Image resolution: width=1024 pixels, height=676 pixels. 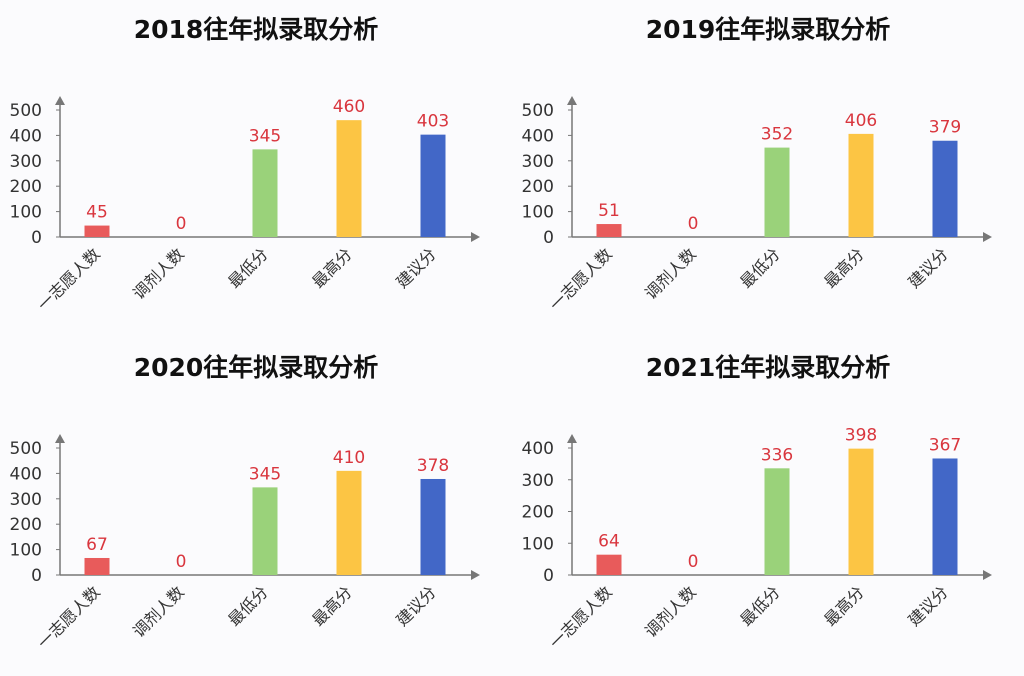 I want to click on data-label: 336, so click(x=777, y=455).